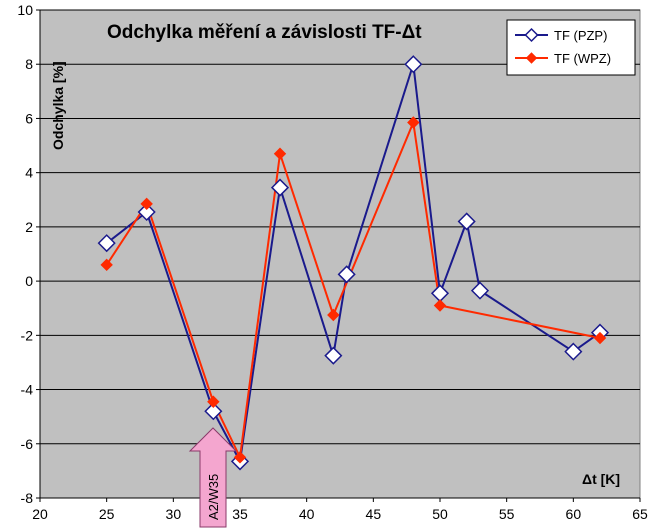 The width and height of the screenshot is (650, 528). Describe the element at coordinates (440, 514) in the screenshot. I see `xtick-label-50: 50` at that location.